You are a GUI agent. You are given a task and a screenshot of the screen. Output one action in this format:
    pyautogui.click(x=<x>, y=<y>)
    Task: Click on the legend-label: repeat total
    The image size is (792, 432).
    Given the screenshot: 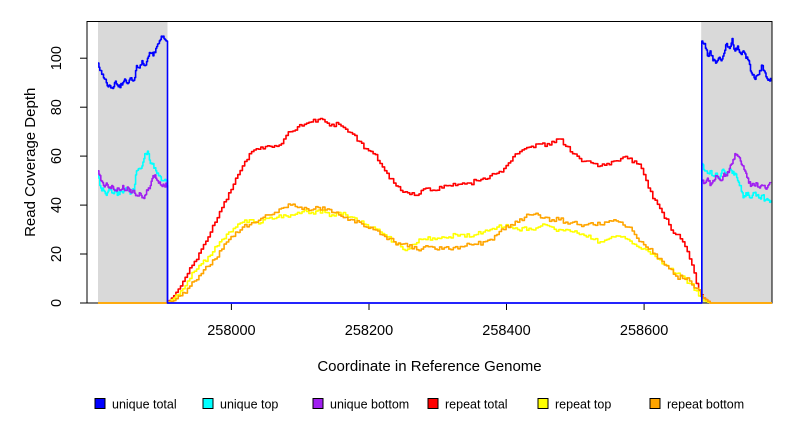 What is the action you would take?
    pyautogui.click(x=476, y=405)
    